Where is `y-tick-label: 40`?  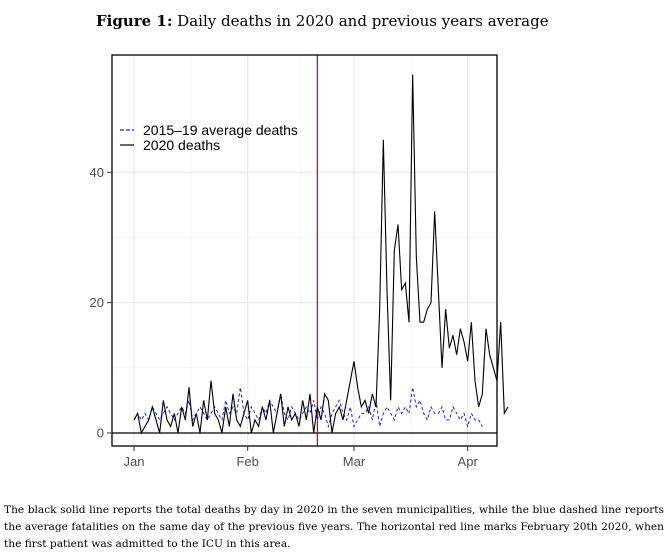 y-tick-label: 40 is located at coordinates (97, 172).